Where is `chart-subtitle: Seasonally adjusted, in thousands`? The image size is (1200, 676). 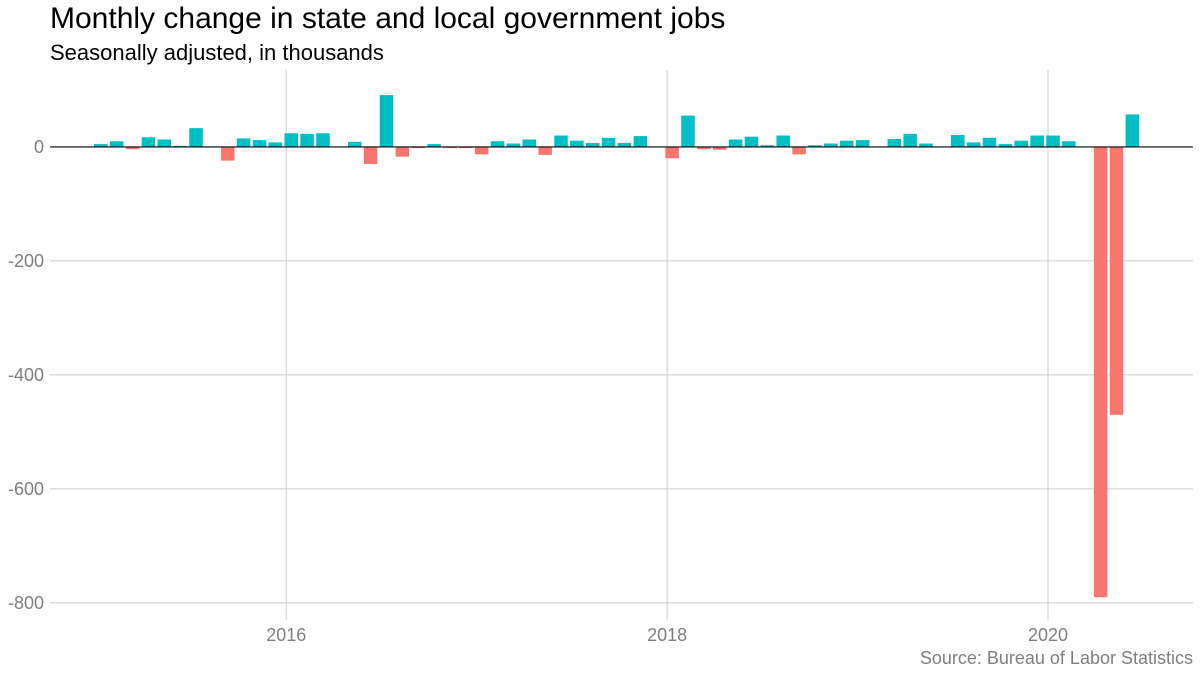 chart-subtitle: Seasonally adjusted, in thousands is located at coordinates (217, 52).